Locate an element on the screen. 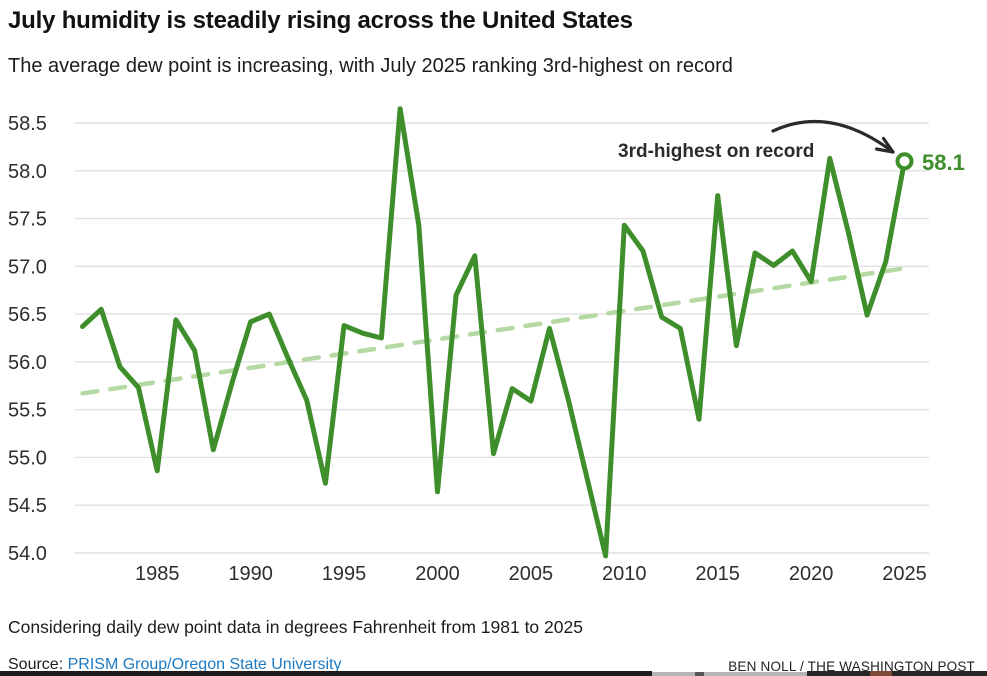 Image resolution: width=987 pixels, height=676 pixels. annotation-label: 3rd-highest on record is located at coordinates (716, 151).